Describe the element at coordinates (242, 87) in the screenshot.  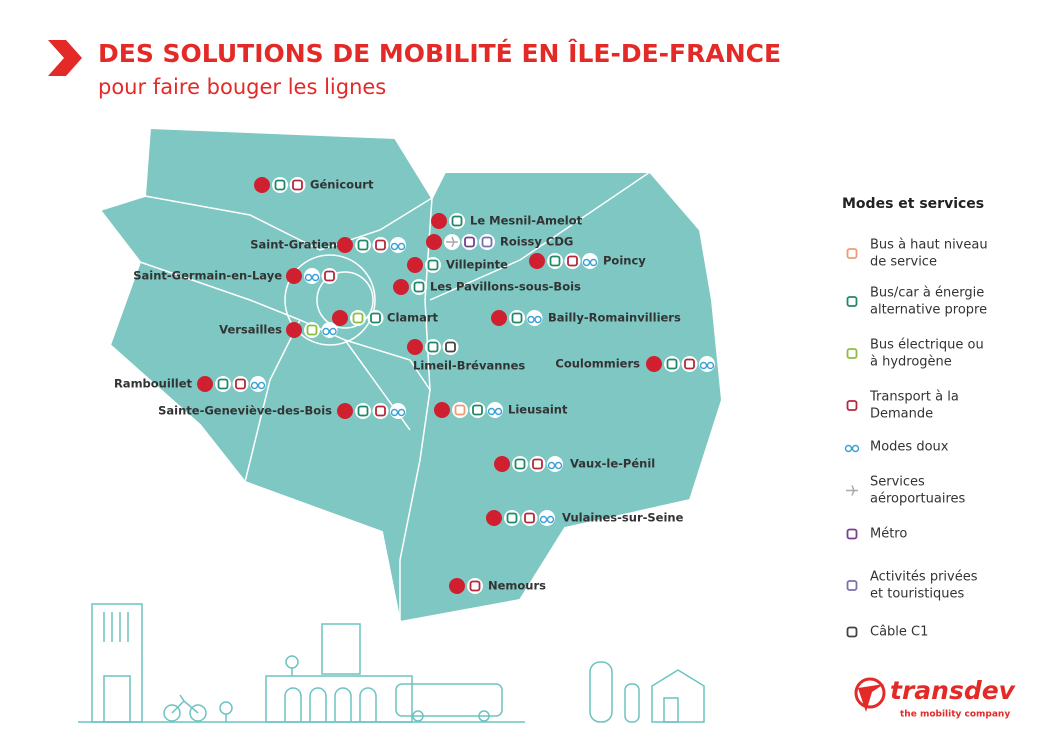
I see `subtitle: pour faire bouger les lignes` at that location.